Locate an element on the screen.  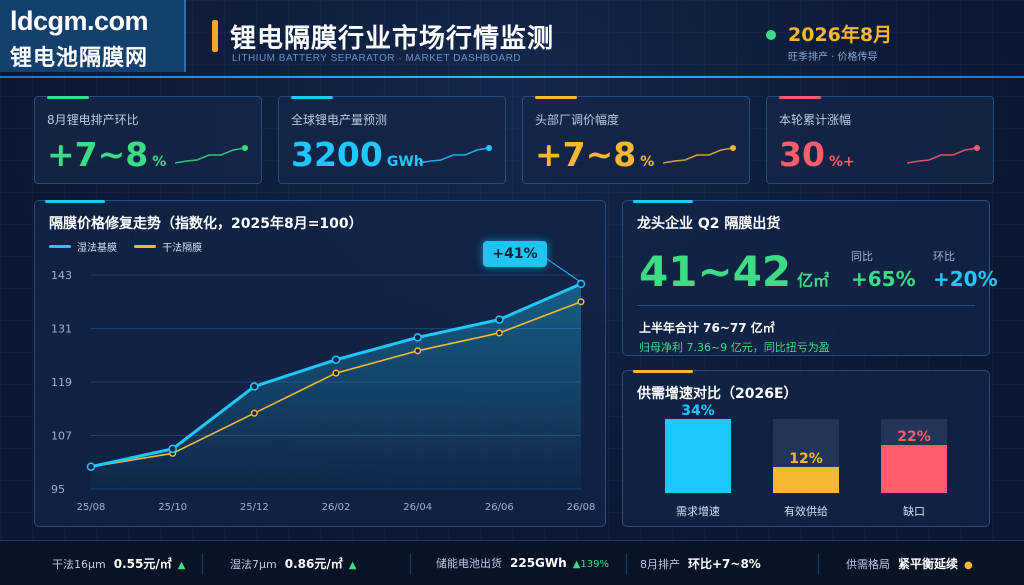
ticker-storage: 储能电池出货 225GWh ▲139% is located at coordinates (522, 563).